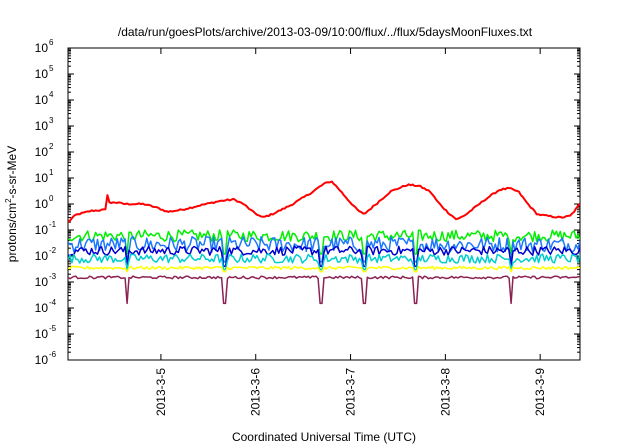 This screenshot has width=640, height=448. What do you see at coordinates (53, 354) in the screenshot?
I see `y-tick-exponent: -6` at bounding box center [53, 354].